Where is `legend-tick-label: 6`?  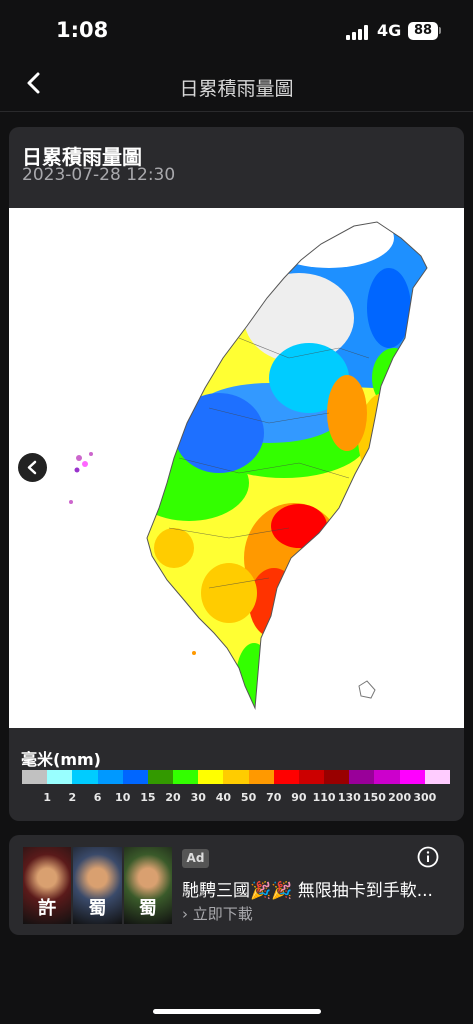
legend-tick-label: 6 is located at coordinates (97, 797).